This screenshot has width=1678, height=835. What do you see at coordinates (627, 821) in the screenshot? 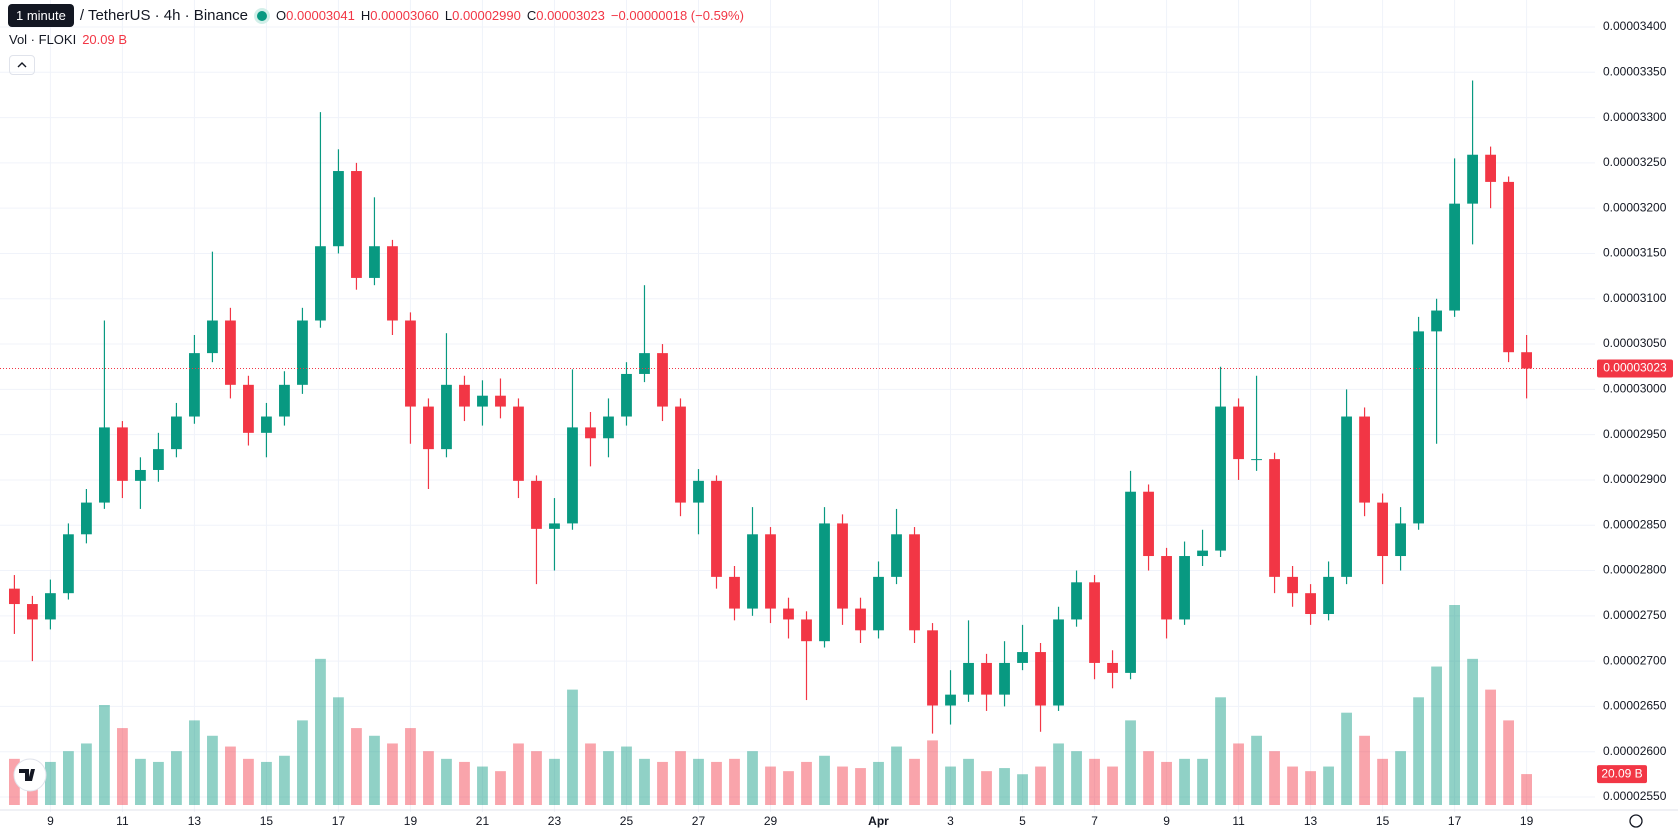
I see `x-tick-label: 25` at bounding box center [627, 821].